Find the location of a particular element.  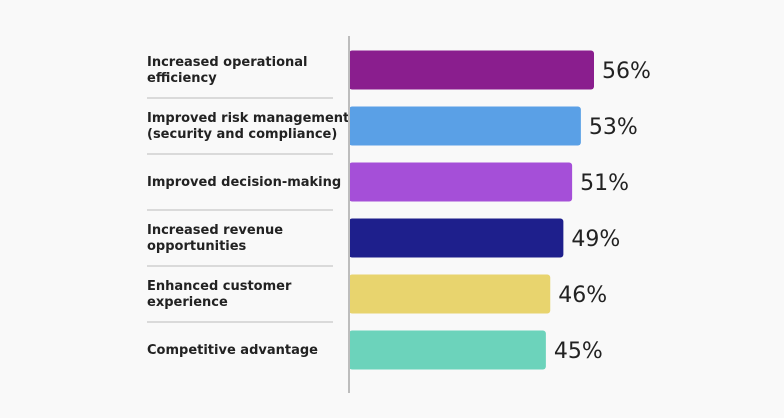

category-label-6: Competitive advantage is located at coordinates (232, 350).